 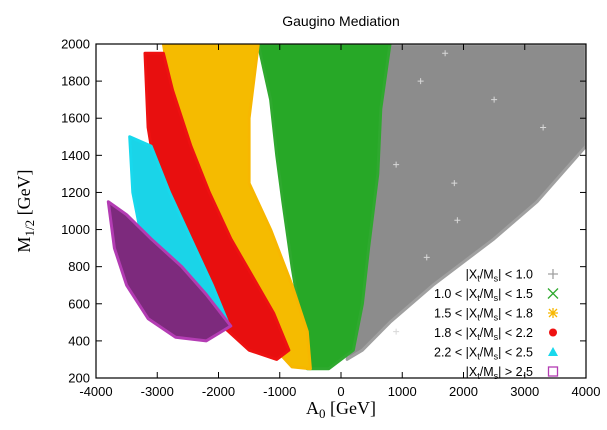 I want to click on y-tick-label: 1800, so click(x=75, y=81).